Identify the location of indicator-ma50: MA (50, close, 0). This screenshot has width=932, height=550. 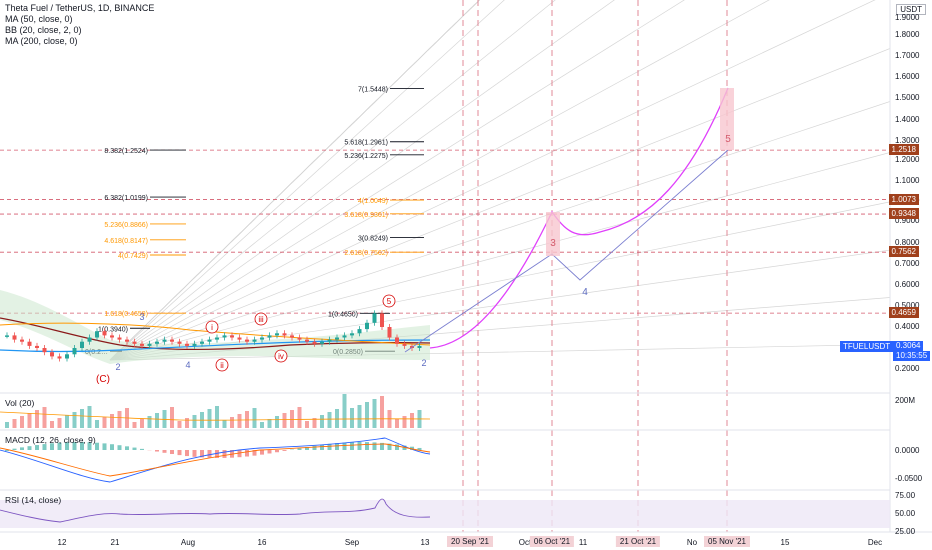
(39, 19).